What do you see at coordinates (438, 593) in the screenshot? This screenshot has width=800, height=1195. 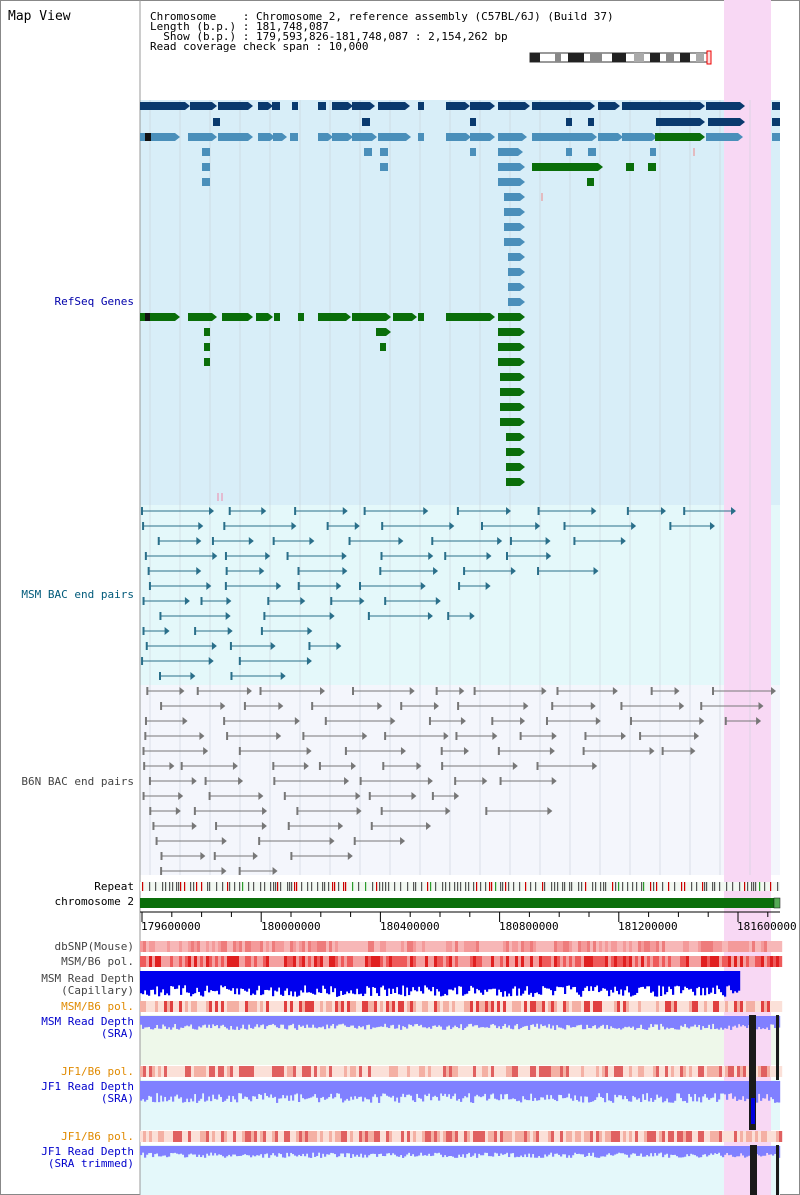 I see `msm-bac-track` at bounding box center [438, 593].